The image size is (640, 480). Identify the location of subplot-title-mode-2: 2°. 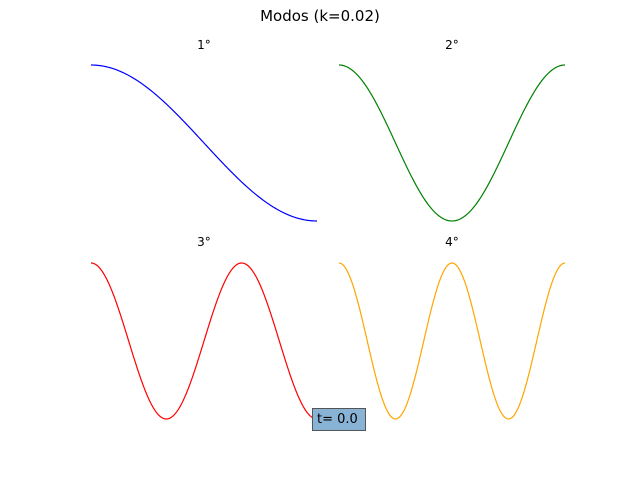
(452, 45).